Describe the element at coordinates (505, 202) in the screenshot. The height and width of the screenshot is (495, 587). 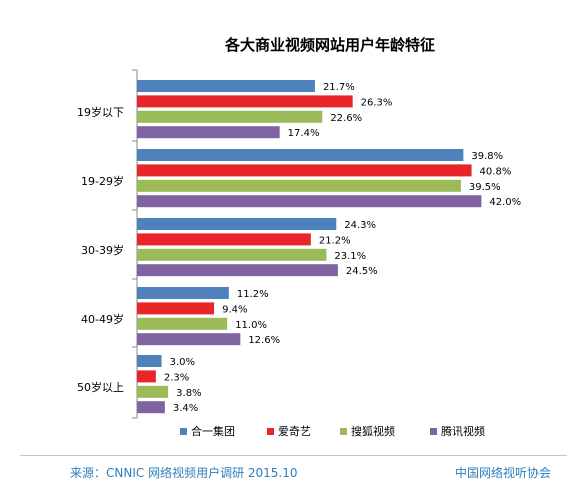
I see `data-label-3-1: 42.0%` at that location.